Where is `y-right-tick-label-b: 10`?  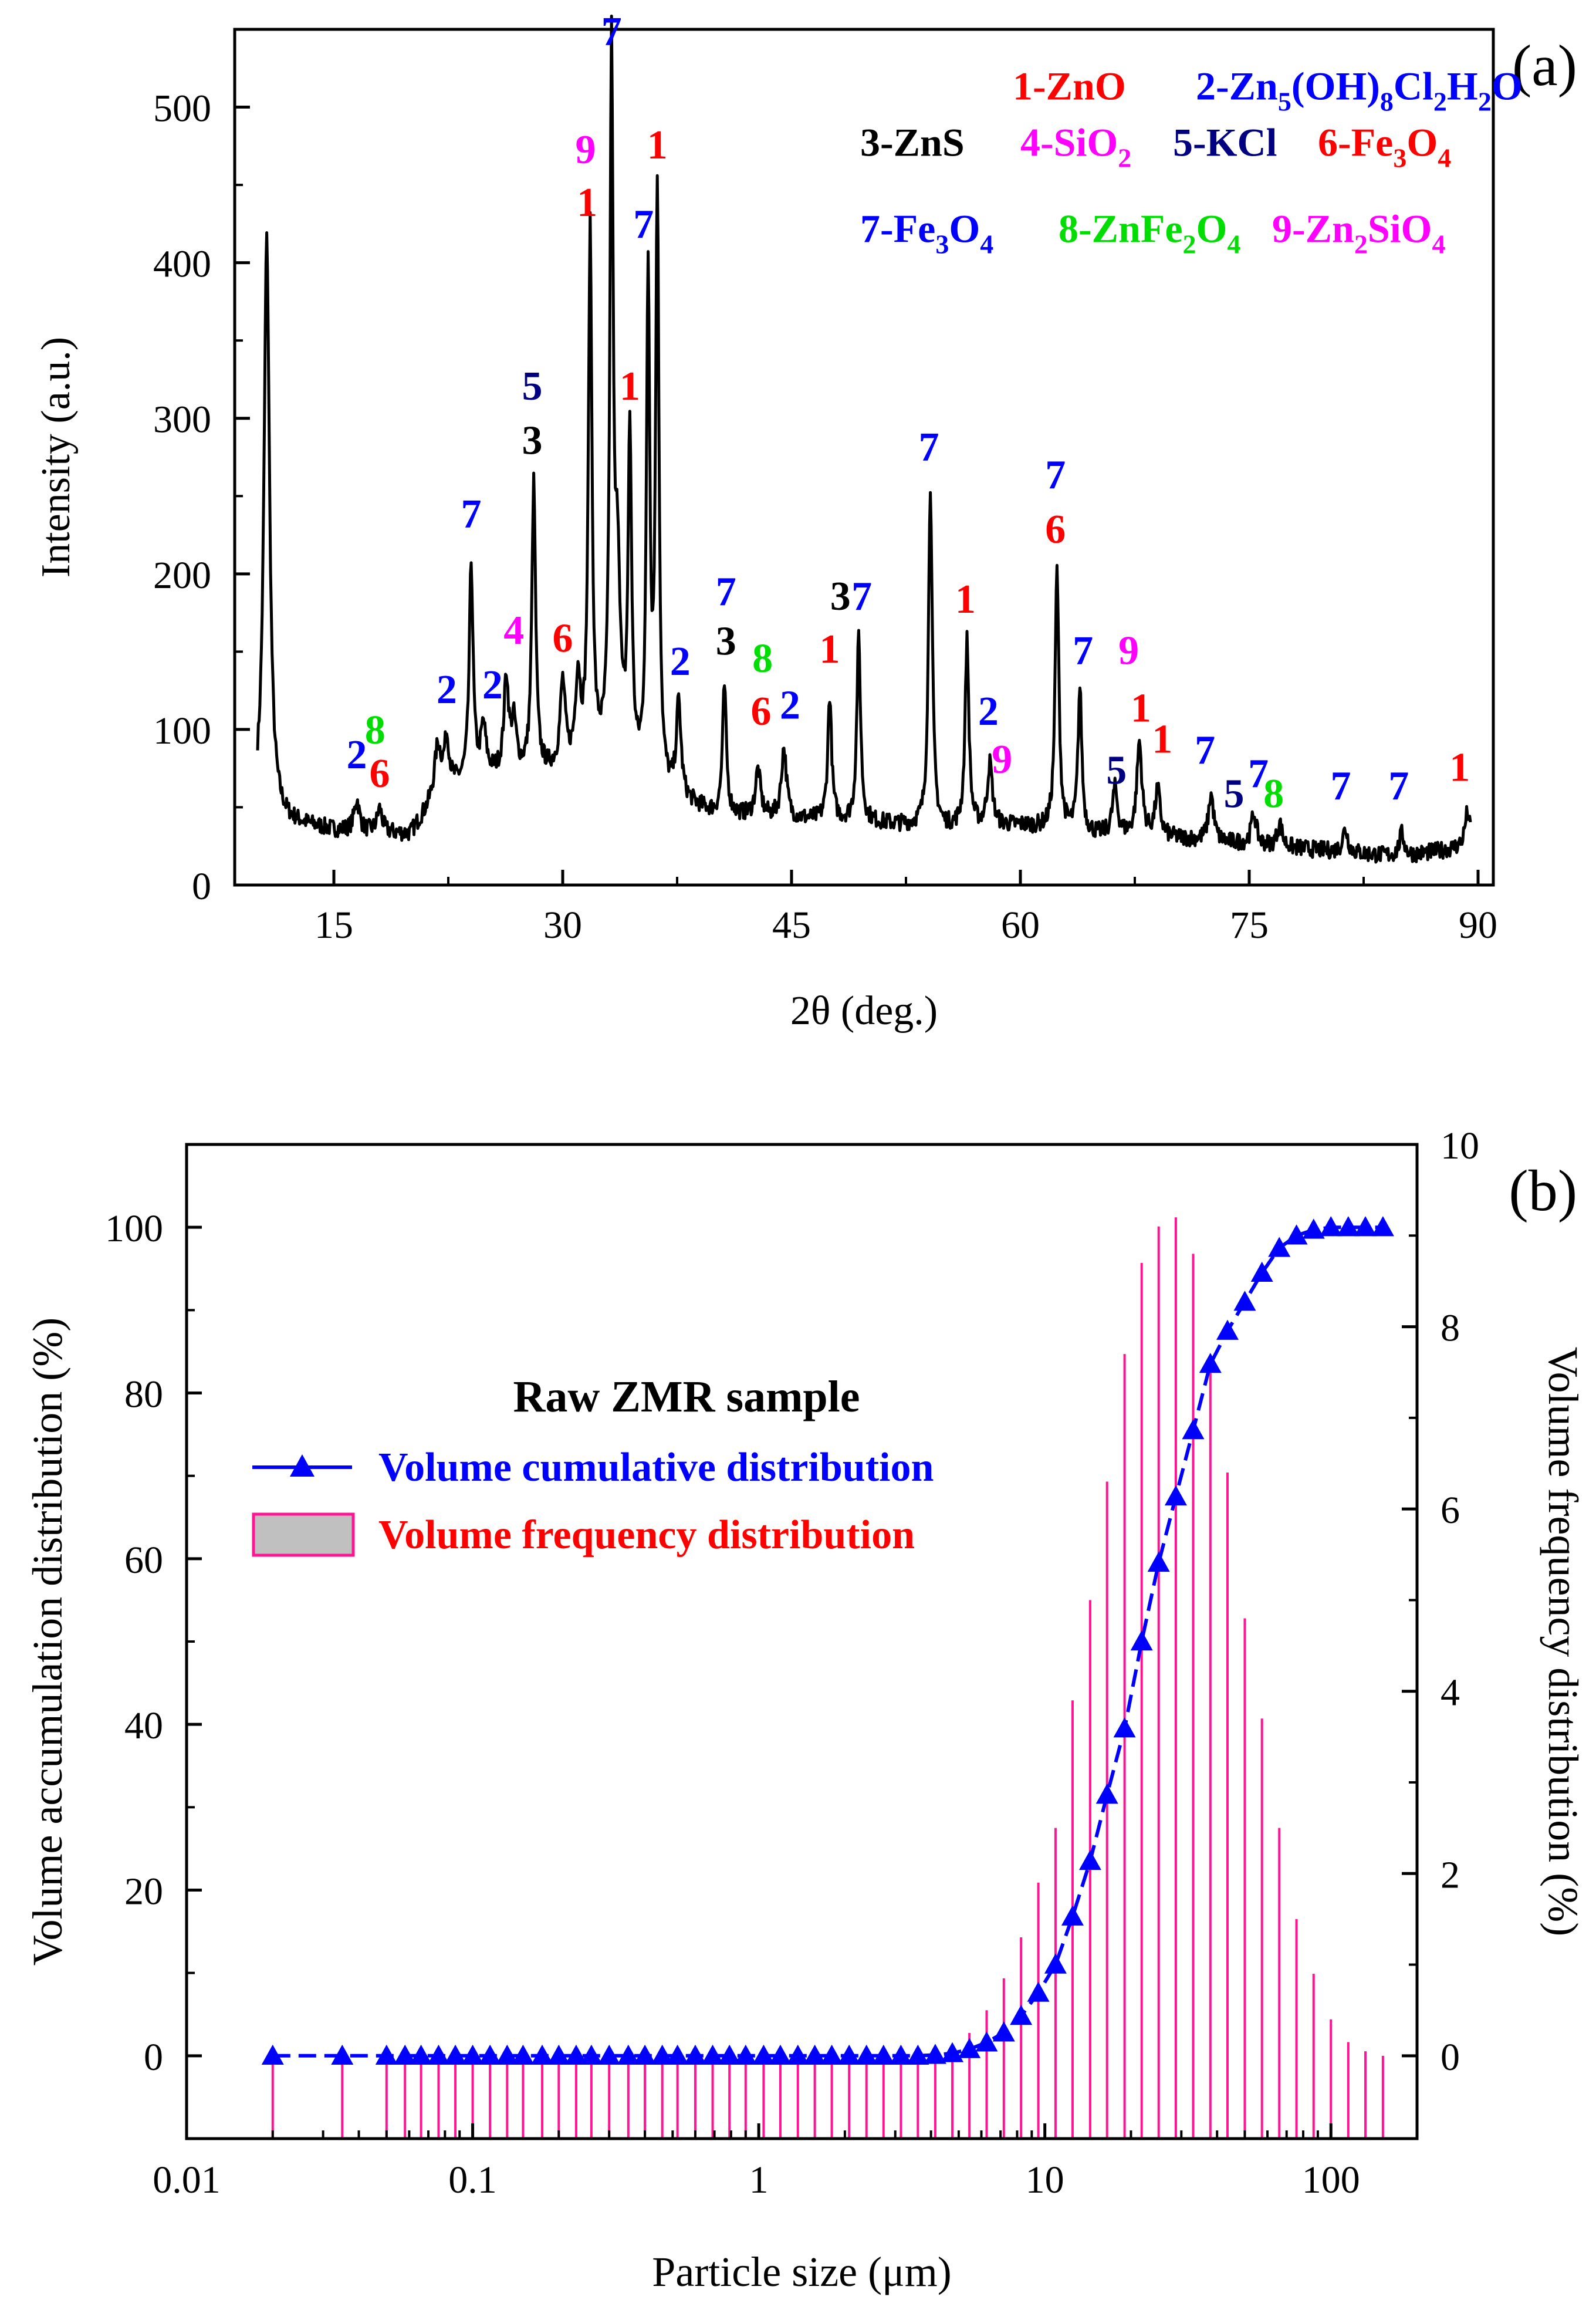
y-right-tick-label-b: 10 is located at coordinates (1460, 1145).